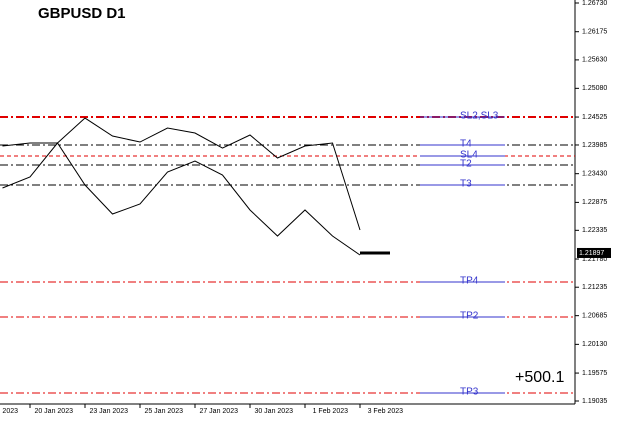 This screenshot has height=422, width=625. What do you see at coordinates (594, 60) in the screenshot?
I see `y-tick-label: 1.25630` at bounding box center [594, 60].